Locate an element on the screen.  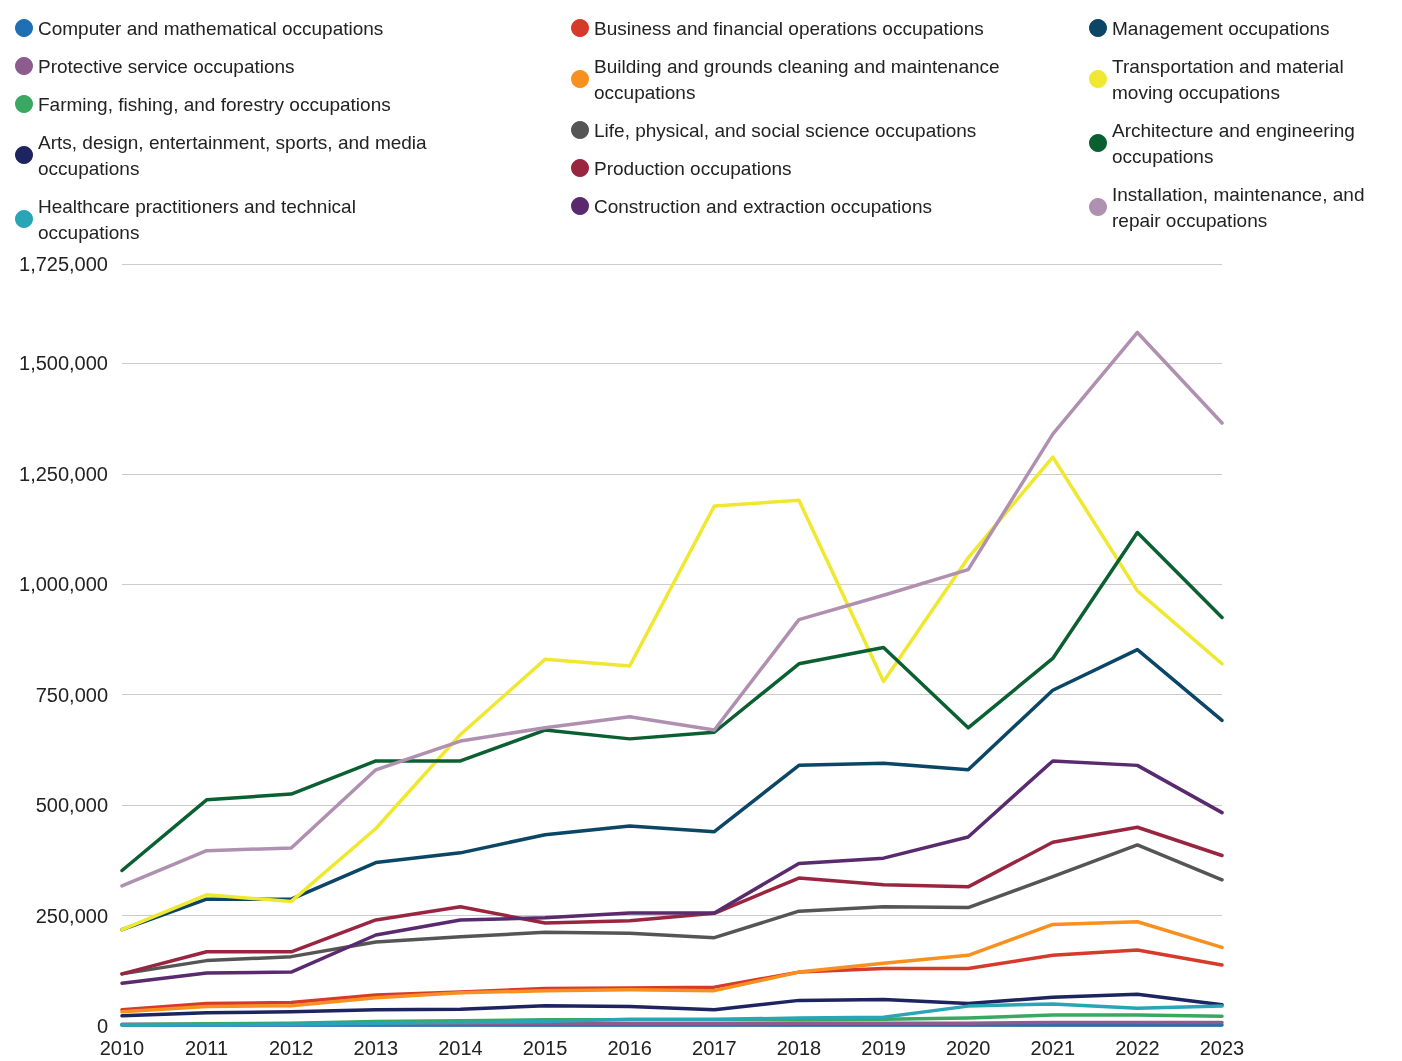
x-tick-label: 2017 is located at coordinates (714, 1048).